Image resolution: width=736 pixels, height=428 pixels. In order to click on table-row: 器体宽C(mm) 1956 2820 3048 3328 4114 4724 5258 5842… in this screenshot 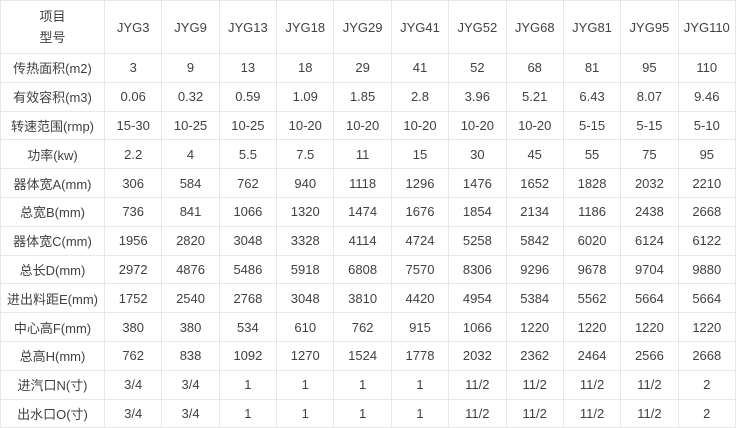, I will do `click(368, 240)`.